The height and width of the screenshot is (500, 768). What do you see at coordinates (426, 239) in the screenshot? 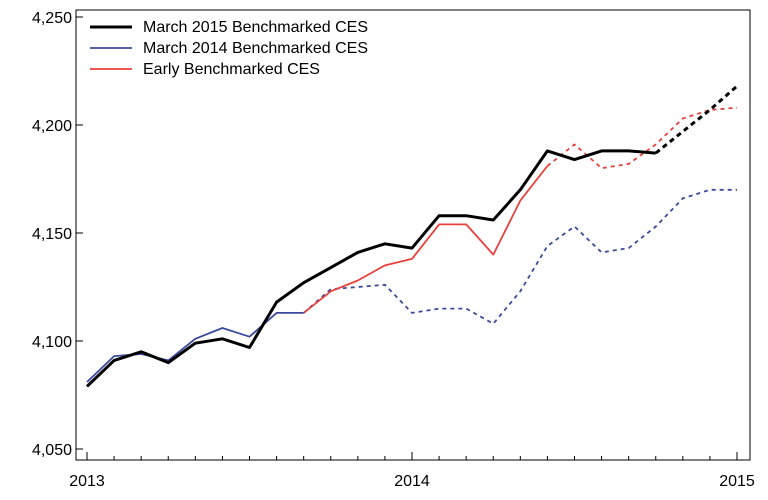
I see `series-line-3-solid` at bounding box center [426, 239].